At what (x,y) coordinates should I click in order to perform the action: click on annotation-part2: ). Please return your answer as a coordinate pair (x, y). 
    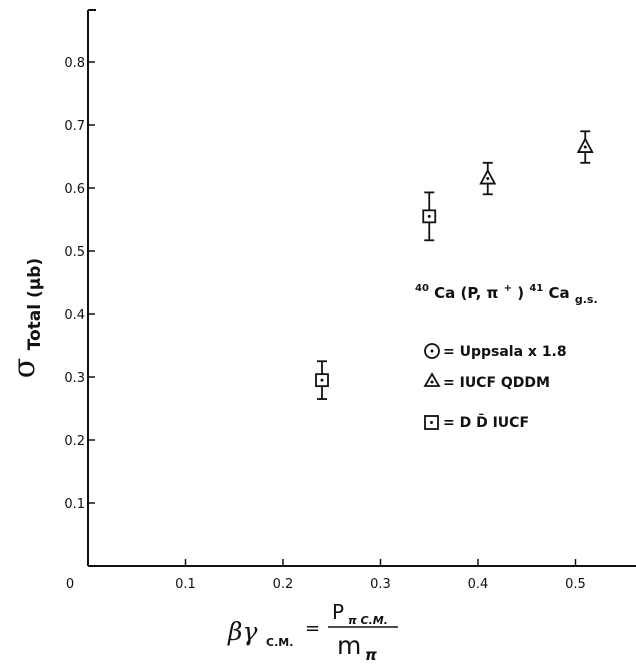
    Looking at the image, I should click on (520, 293).